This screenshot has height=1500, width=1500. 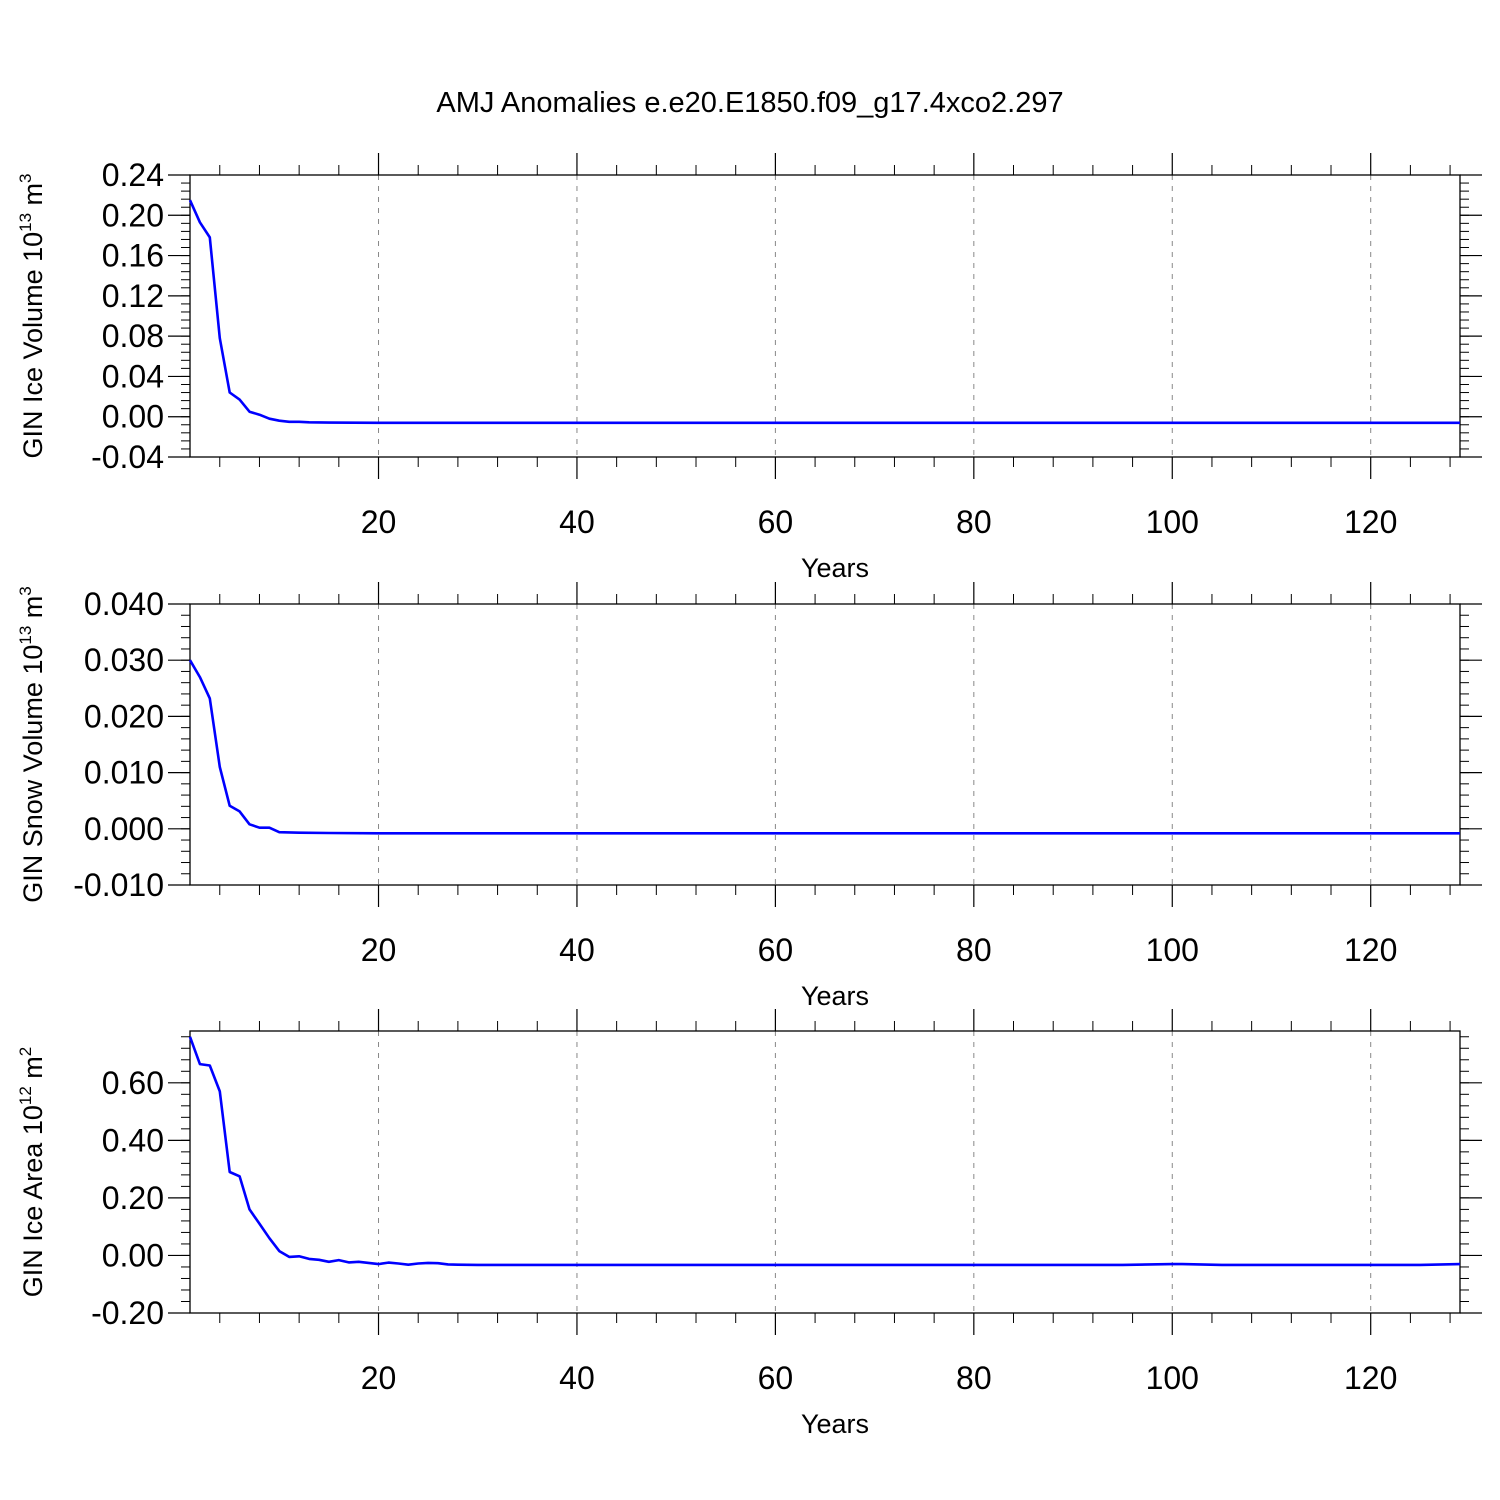 What do you see at coordinates (124, 604) in the screenshot?
I see `y-tick-label: 0.040` at bounding box center [124, 604].